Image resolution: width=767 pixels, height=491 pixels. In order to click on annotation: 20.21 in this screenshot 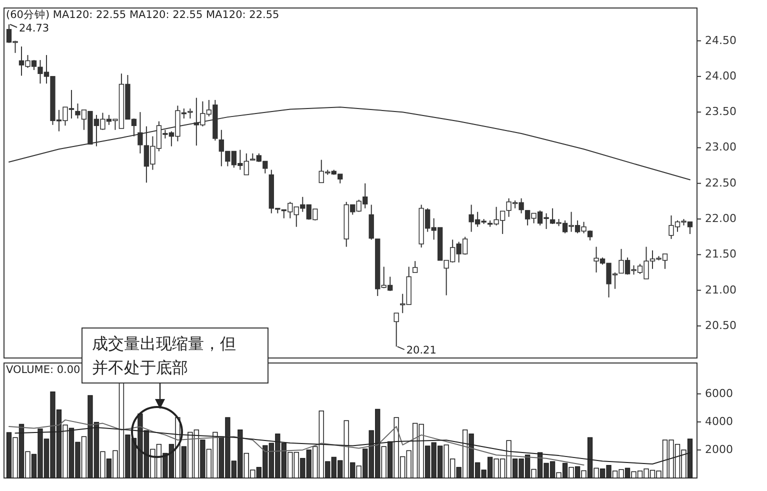, I will do `click(421, 350)`.